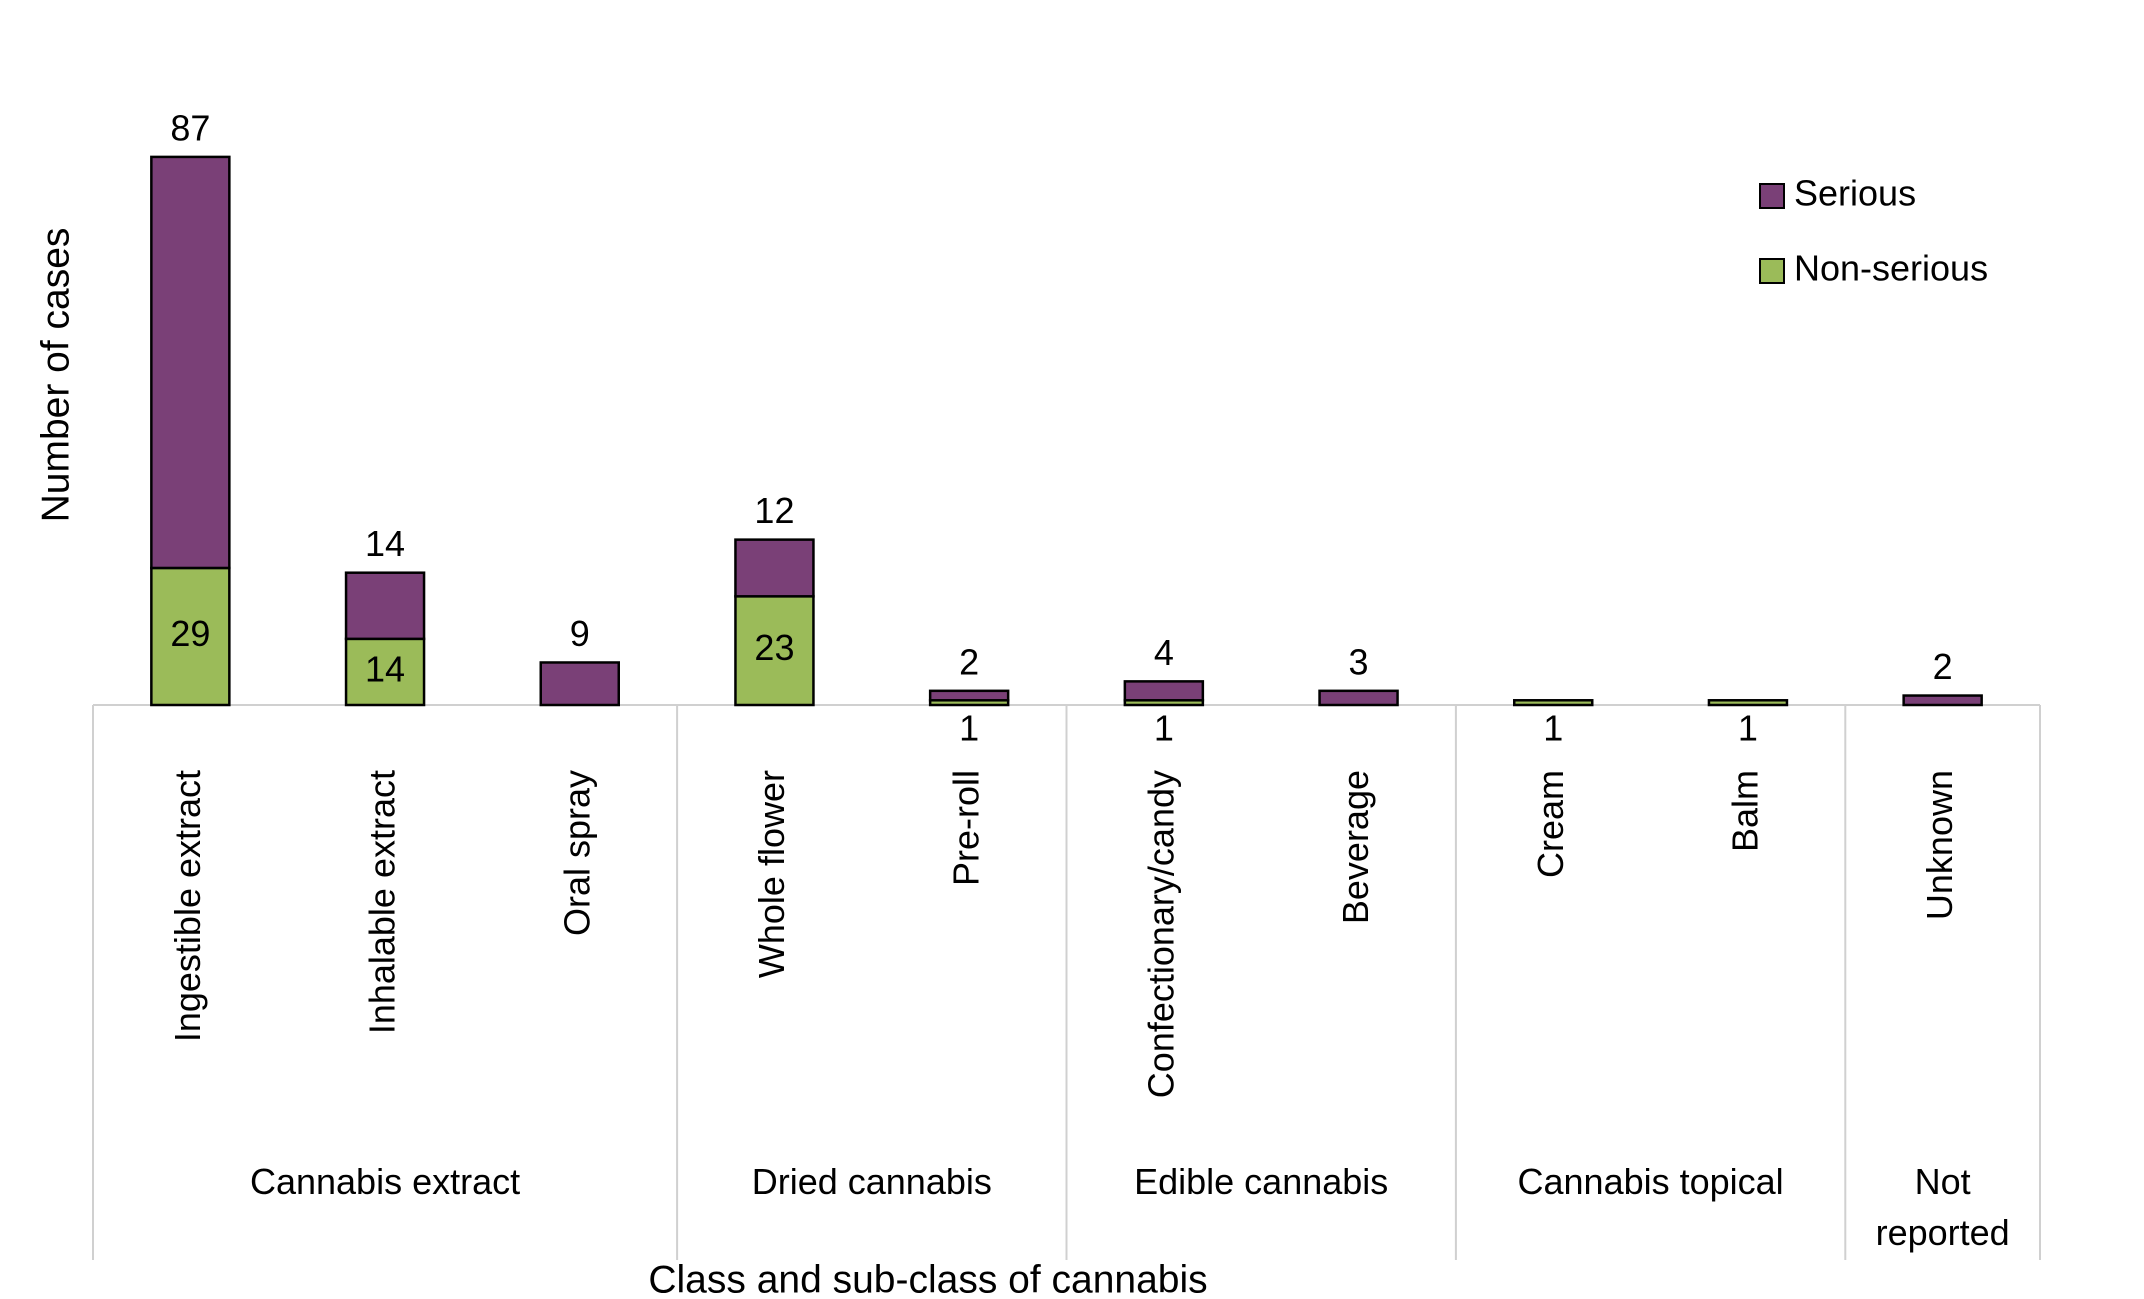  Describe the element at coordinates (1160, 934) in the screenshot. I see `x-tick-label: Confectionary/candy` at that location.